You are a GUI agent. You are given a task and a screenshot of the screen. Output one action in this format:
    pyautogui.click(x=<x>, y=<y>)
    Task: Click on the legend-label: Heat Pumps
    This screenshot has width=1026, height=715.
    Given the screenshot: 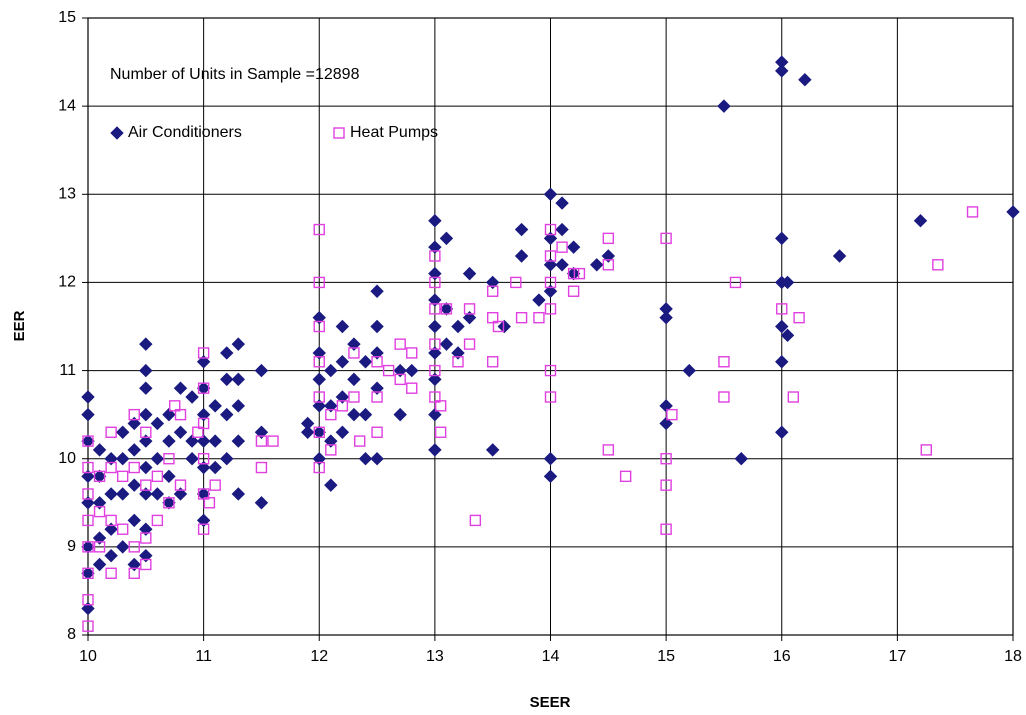 What is the action you would take?
    pyautogui.click(x=394, y=132)
    